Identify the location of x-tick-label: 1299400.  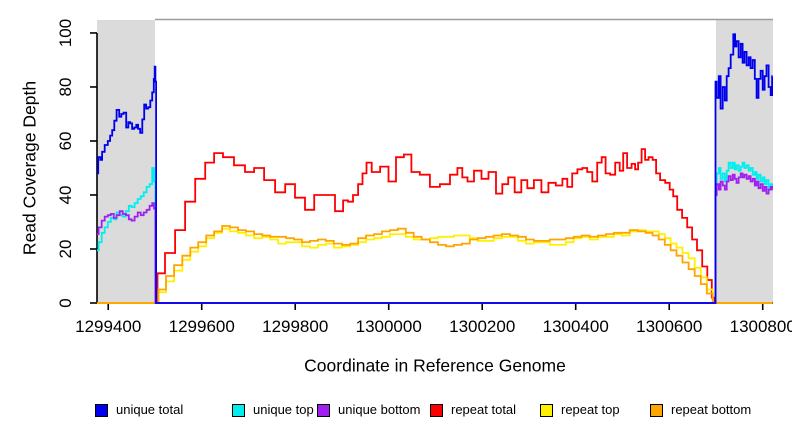
(108, 326).